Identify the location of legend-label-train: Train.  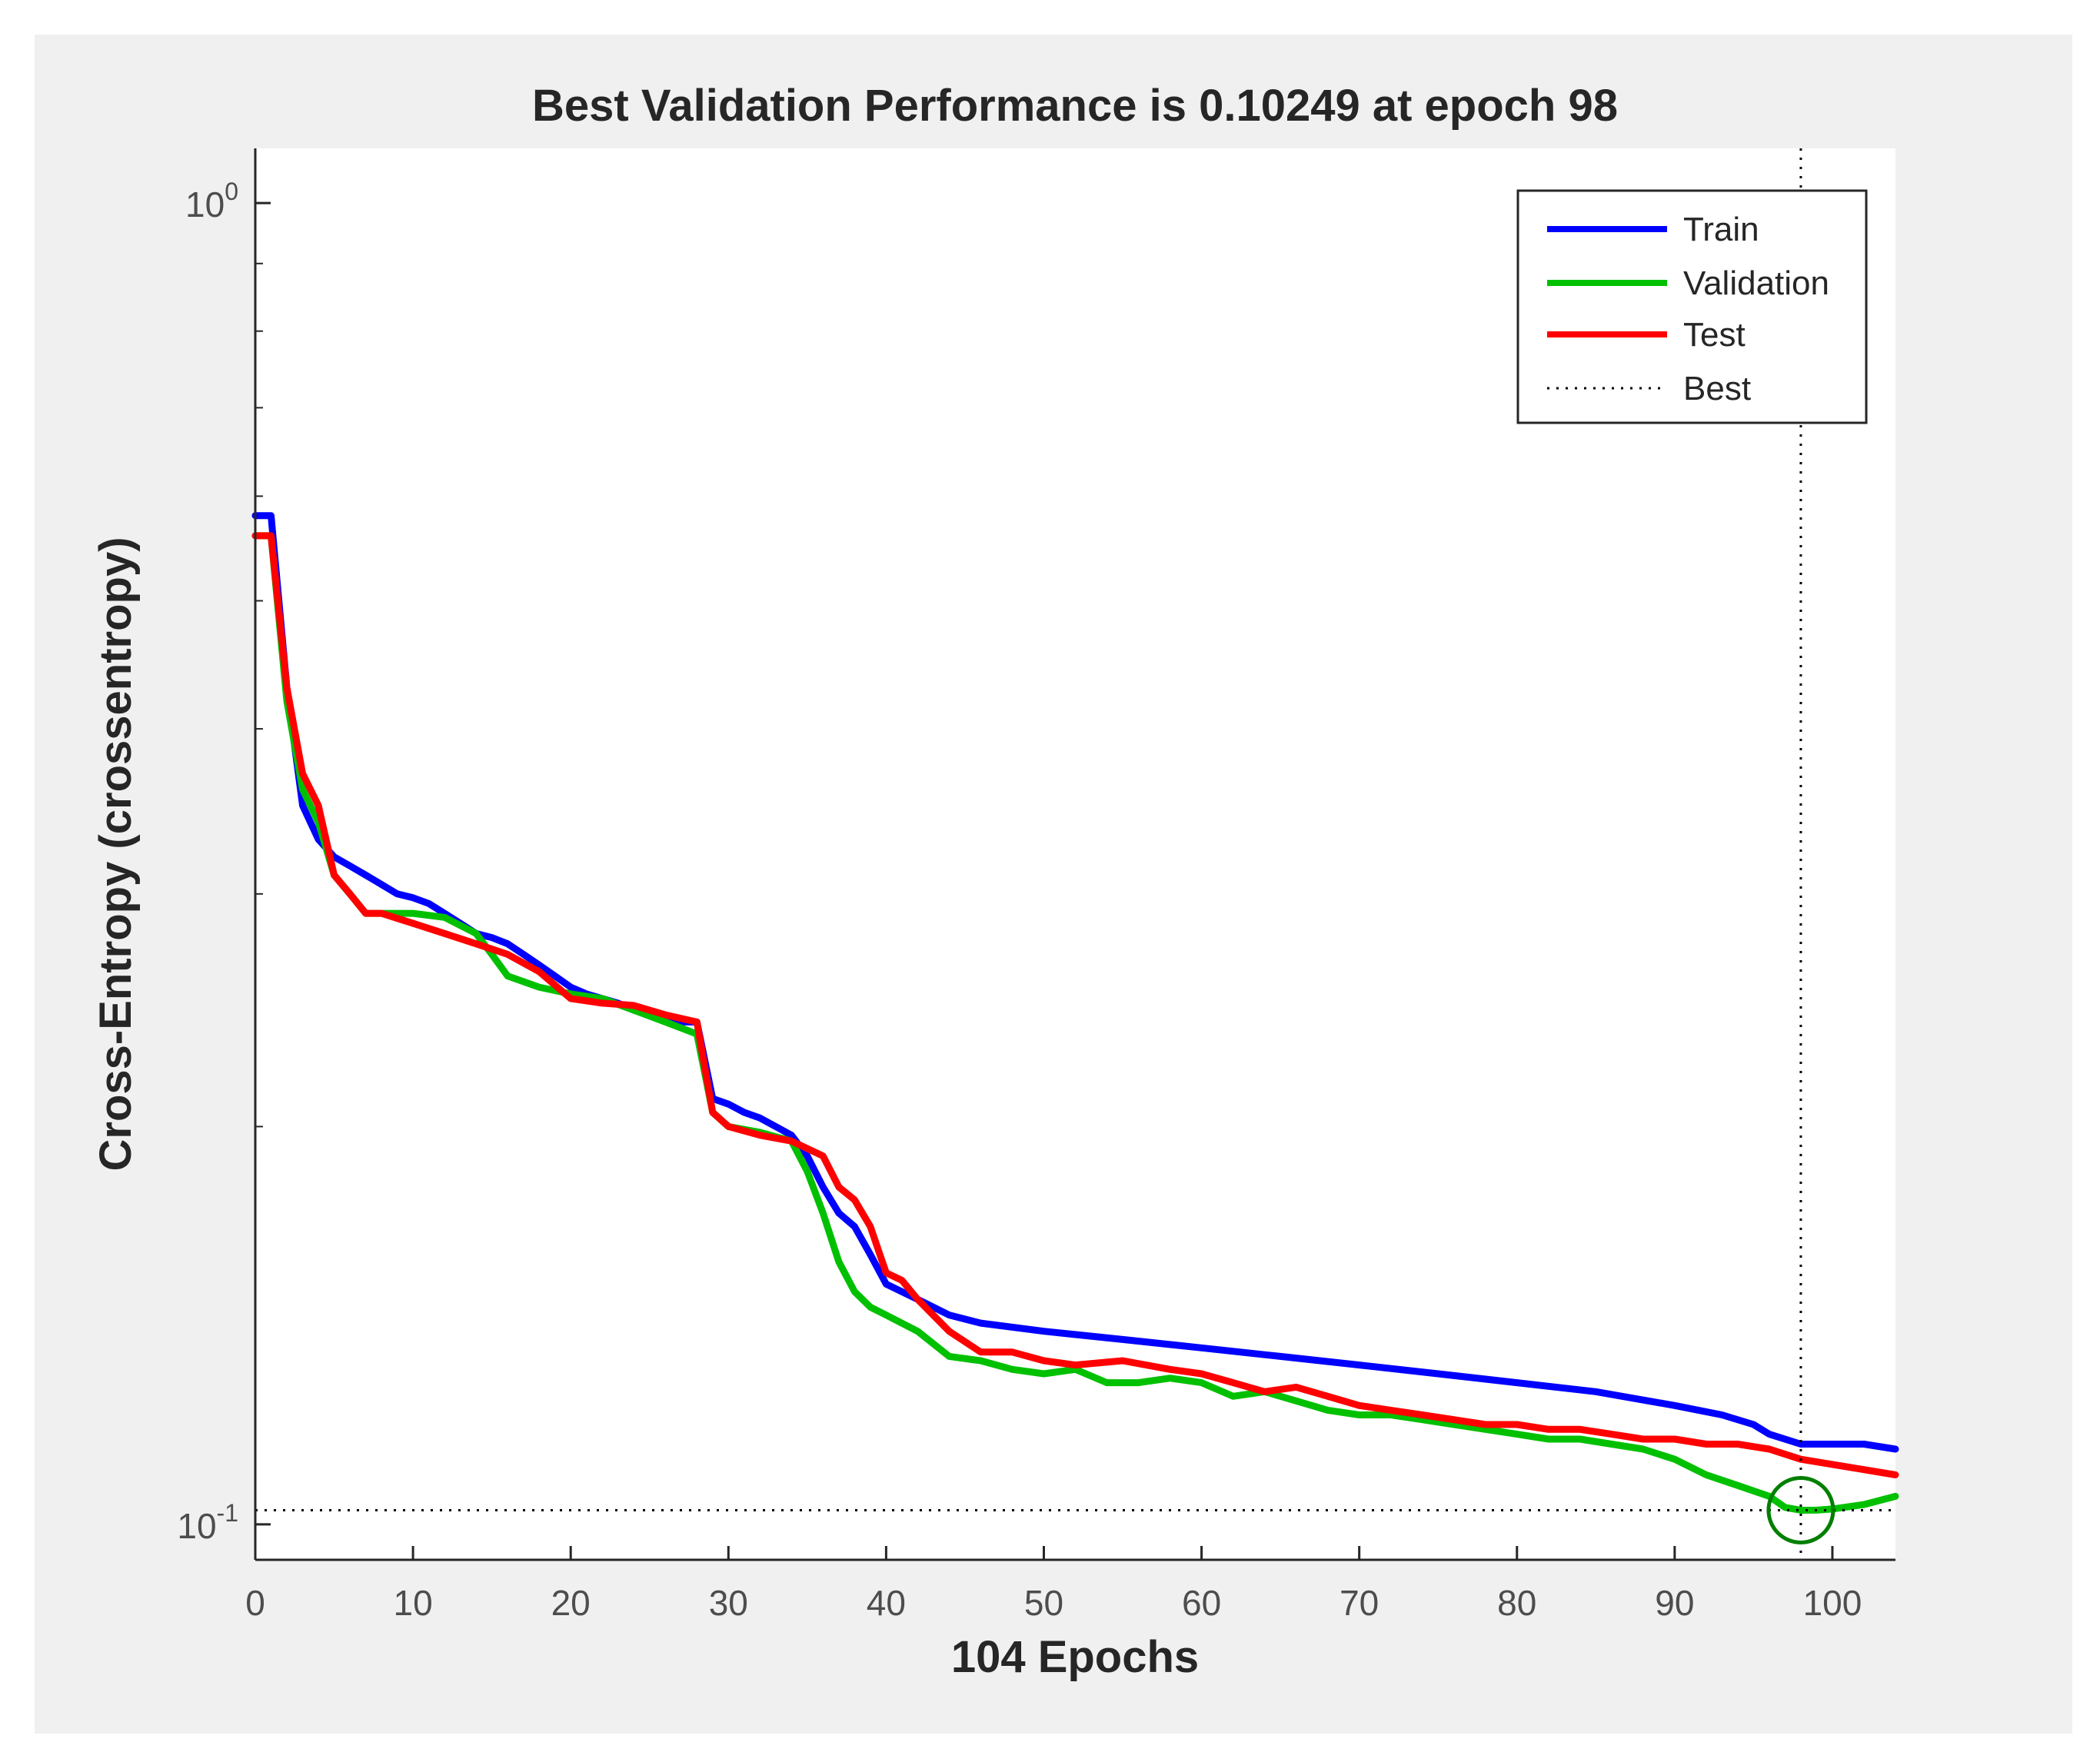
(1721, 229).